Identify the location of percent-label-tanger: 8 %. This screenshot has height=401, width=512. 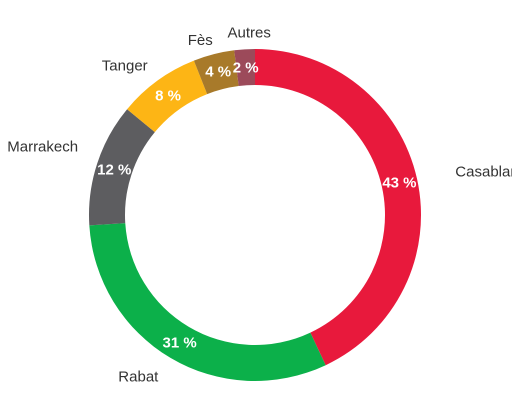
(168, 95).